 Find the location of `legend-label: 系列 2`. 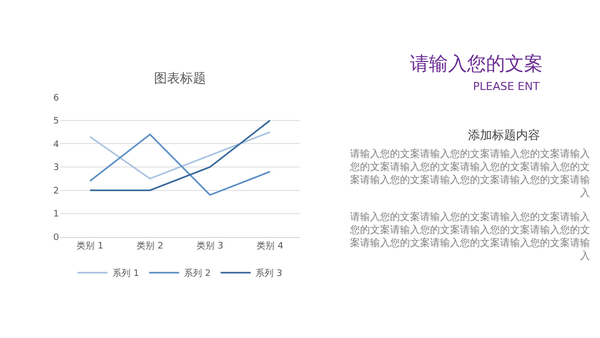

legend-label: 系列 2 is located at coordinates (197, 274).